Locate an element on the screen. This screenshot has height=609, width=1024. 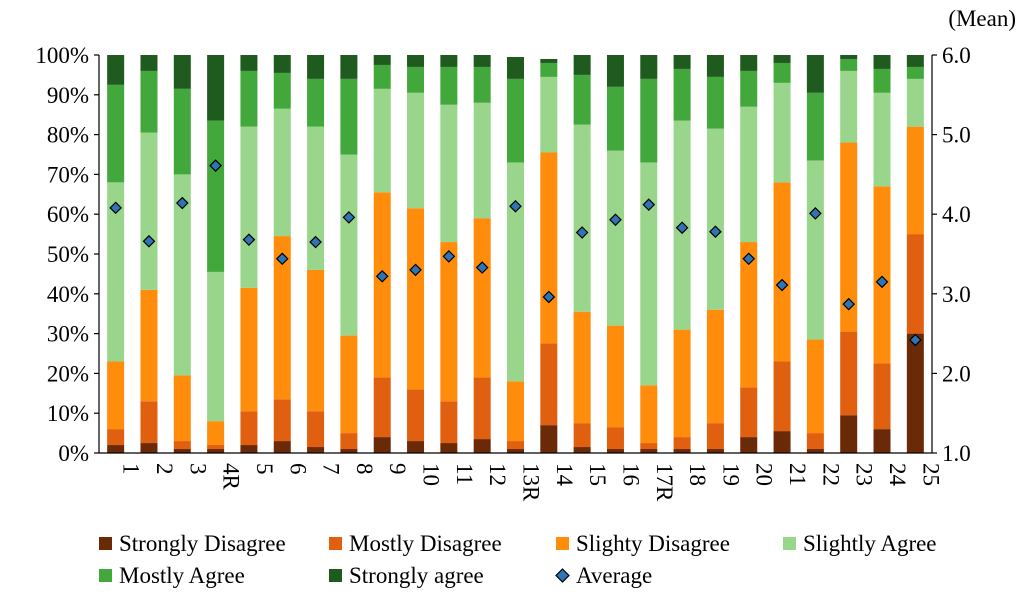
bar-segment-20-mostly-disagree is located at coordinates (749, 412).